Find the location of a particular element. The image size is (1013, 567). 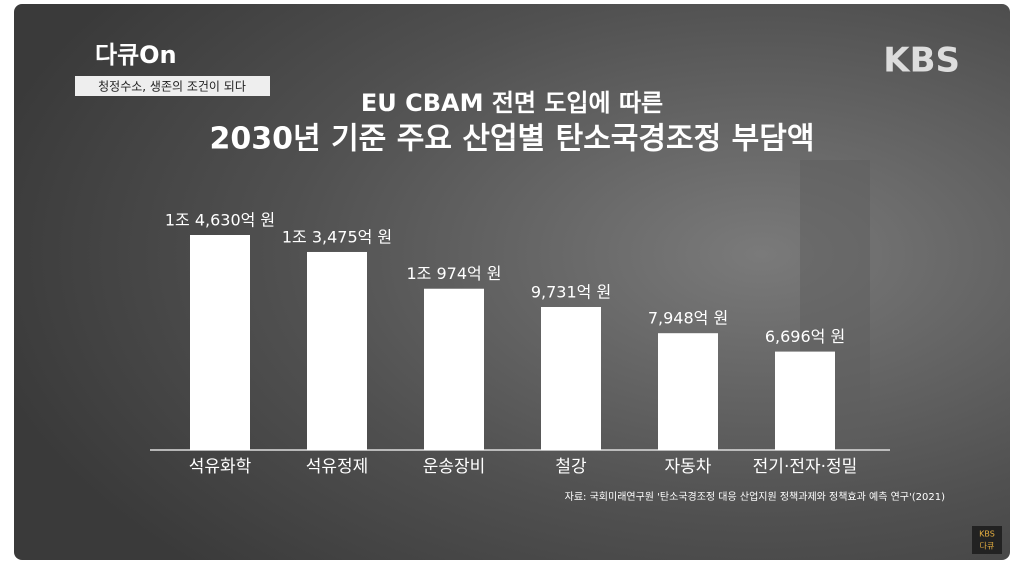

value-label: 6,696억 원 is located at coordinates (805, 336).